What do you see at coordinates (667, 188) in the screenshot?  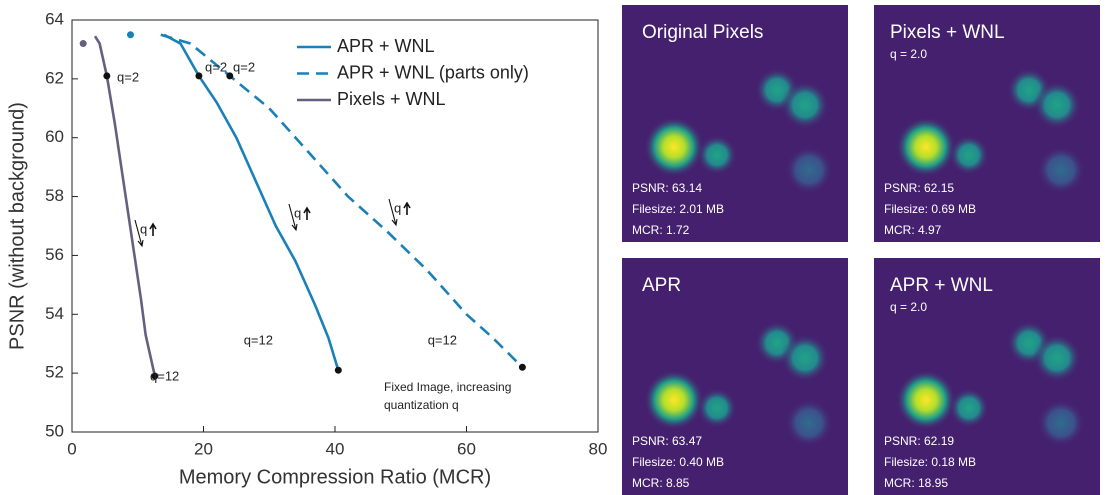 I see `panel-stat: PSNR: 63.14` at bounding box center [667, 188].